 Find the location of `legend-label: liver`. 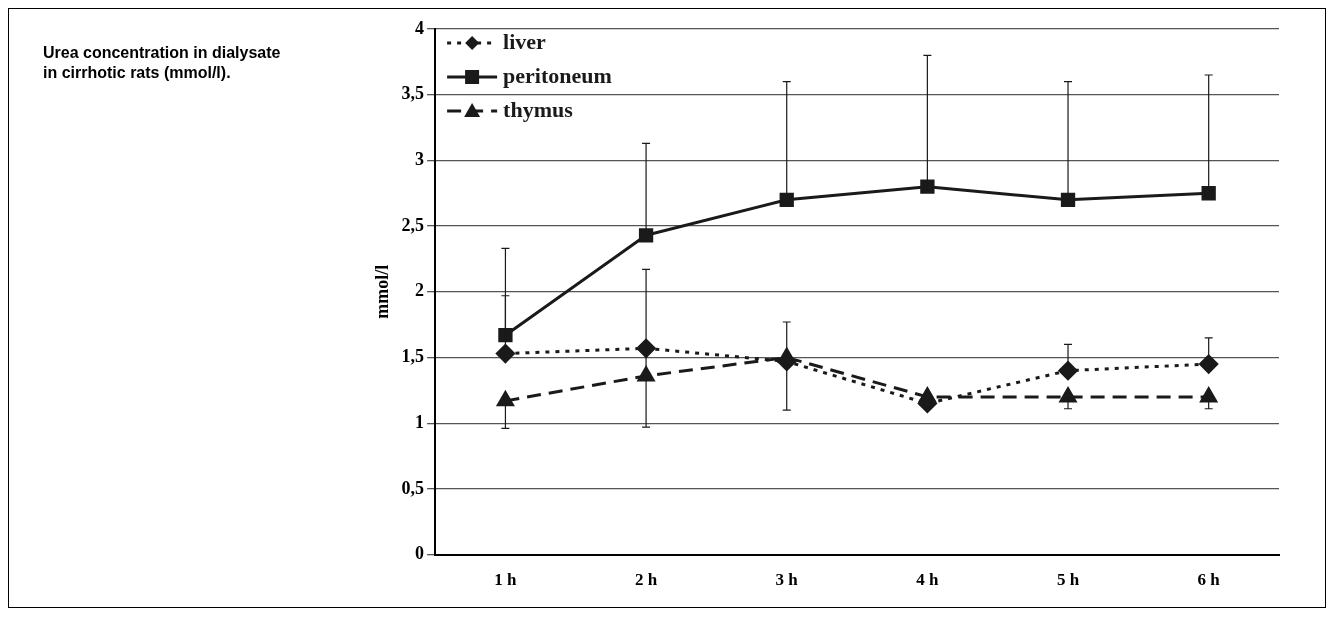

legend-label: liver is located at coordinates (525, 41).